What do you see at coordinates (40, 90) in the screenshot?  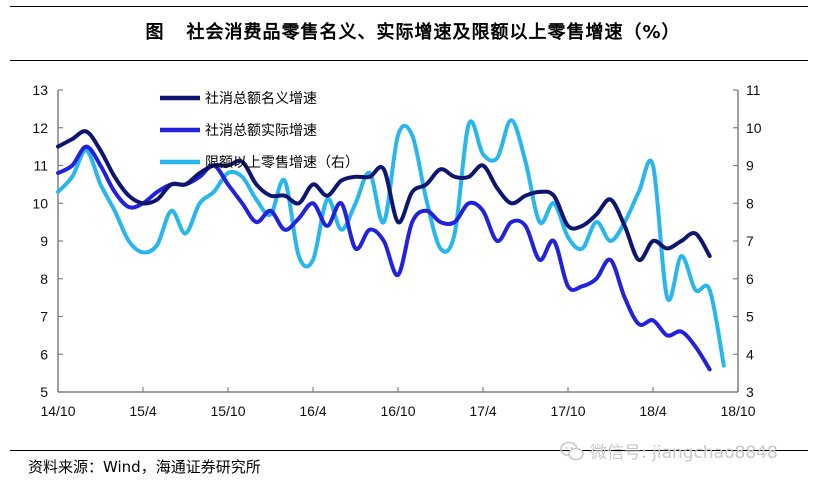 I see `y-left-tick-label: 13` at bounding box center [40, 90].